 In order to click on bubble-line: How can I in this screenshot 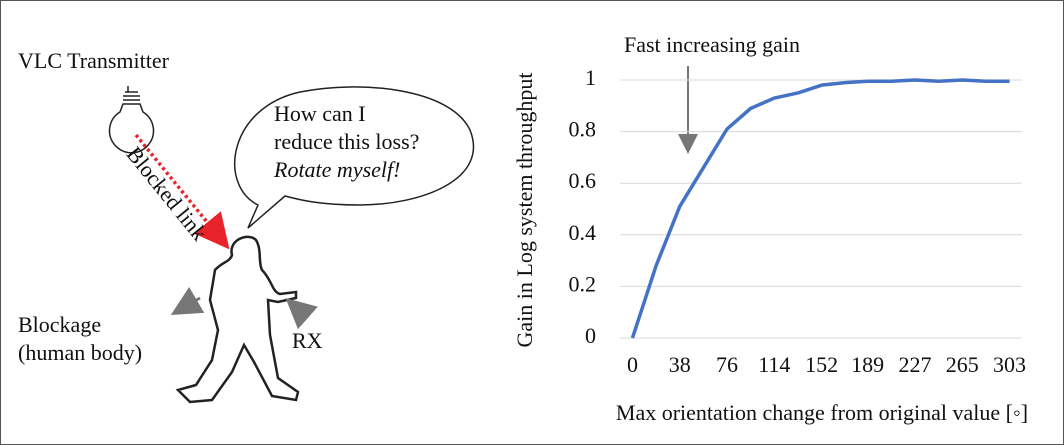, I will do `click(320, 113)`.